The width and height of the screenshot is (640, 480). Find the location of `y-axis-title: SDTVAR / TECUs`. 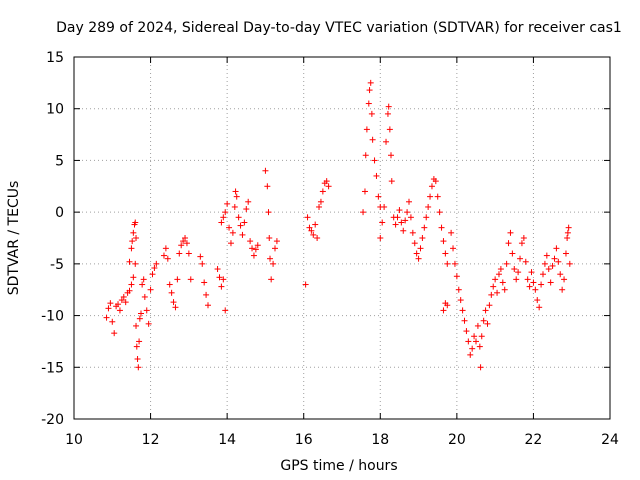

y-axis-title: SDTVAR / TECUs is located at coordinates (14, 238).